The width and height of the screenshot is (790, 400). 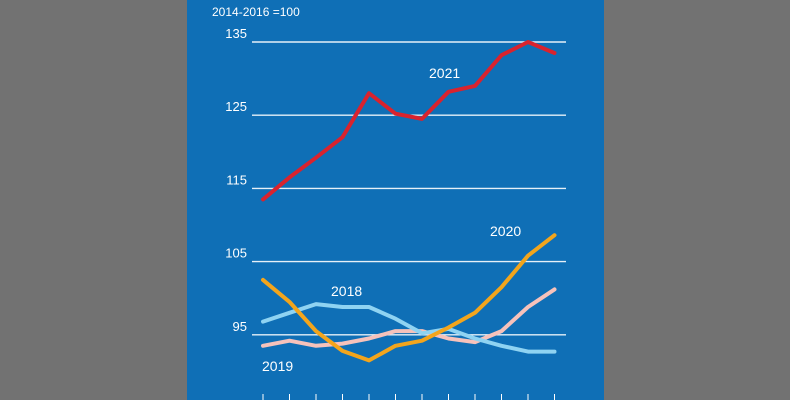 I want to click on y-tick-label: 115, so click(x=236, y=179).